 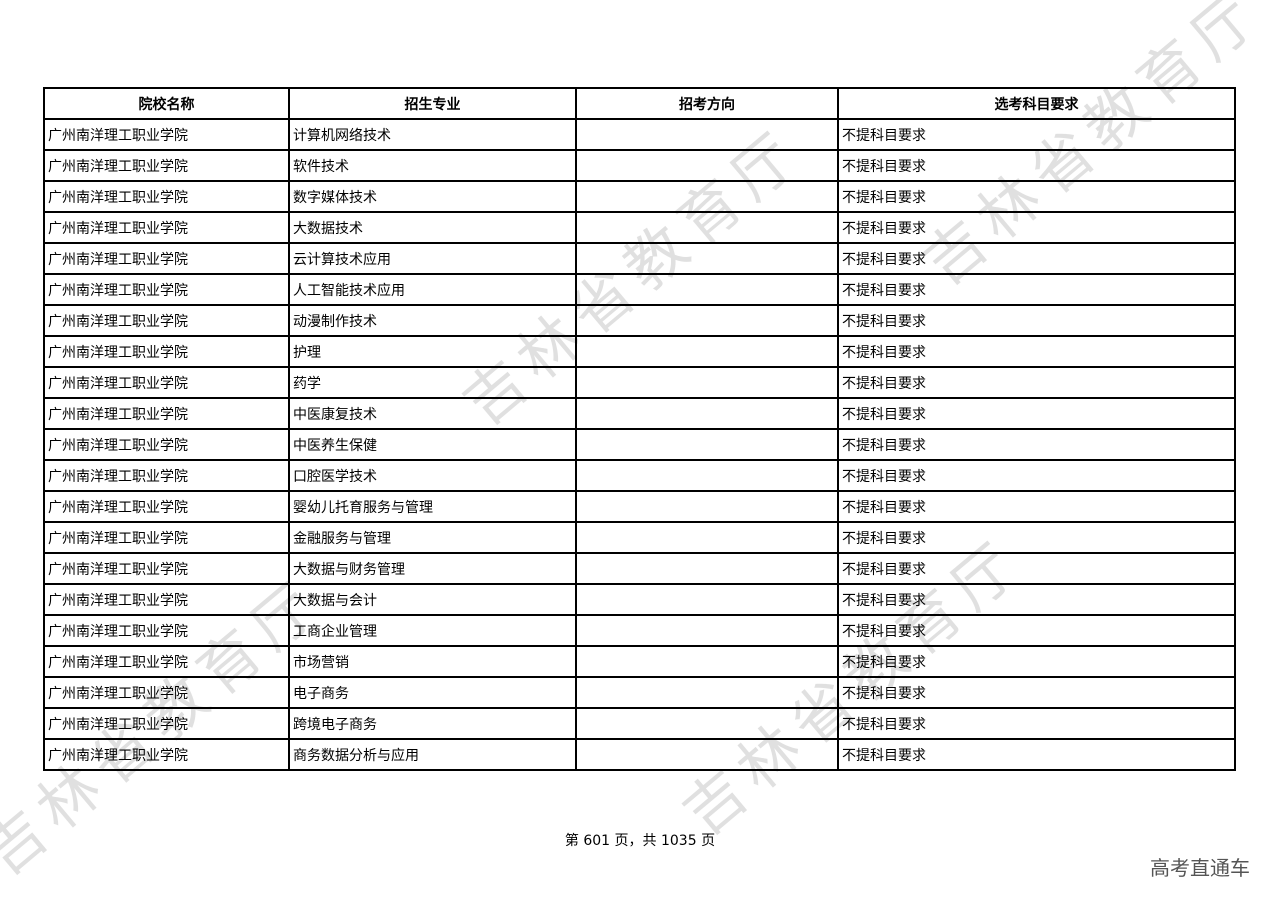 I want to click on cell-major: 市场营销, so click(x=432, y=661).